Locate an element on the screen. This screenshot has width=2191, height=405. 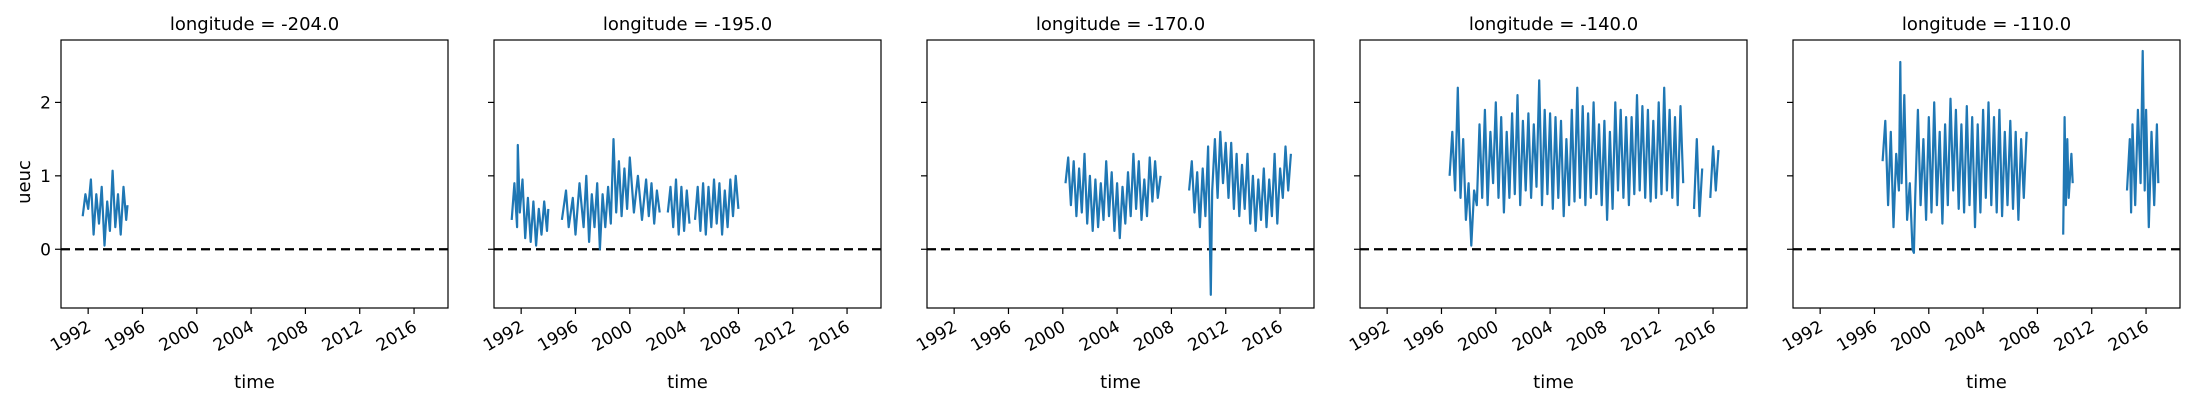
y-tick-label: 0 is located at coordinates (45, 250).